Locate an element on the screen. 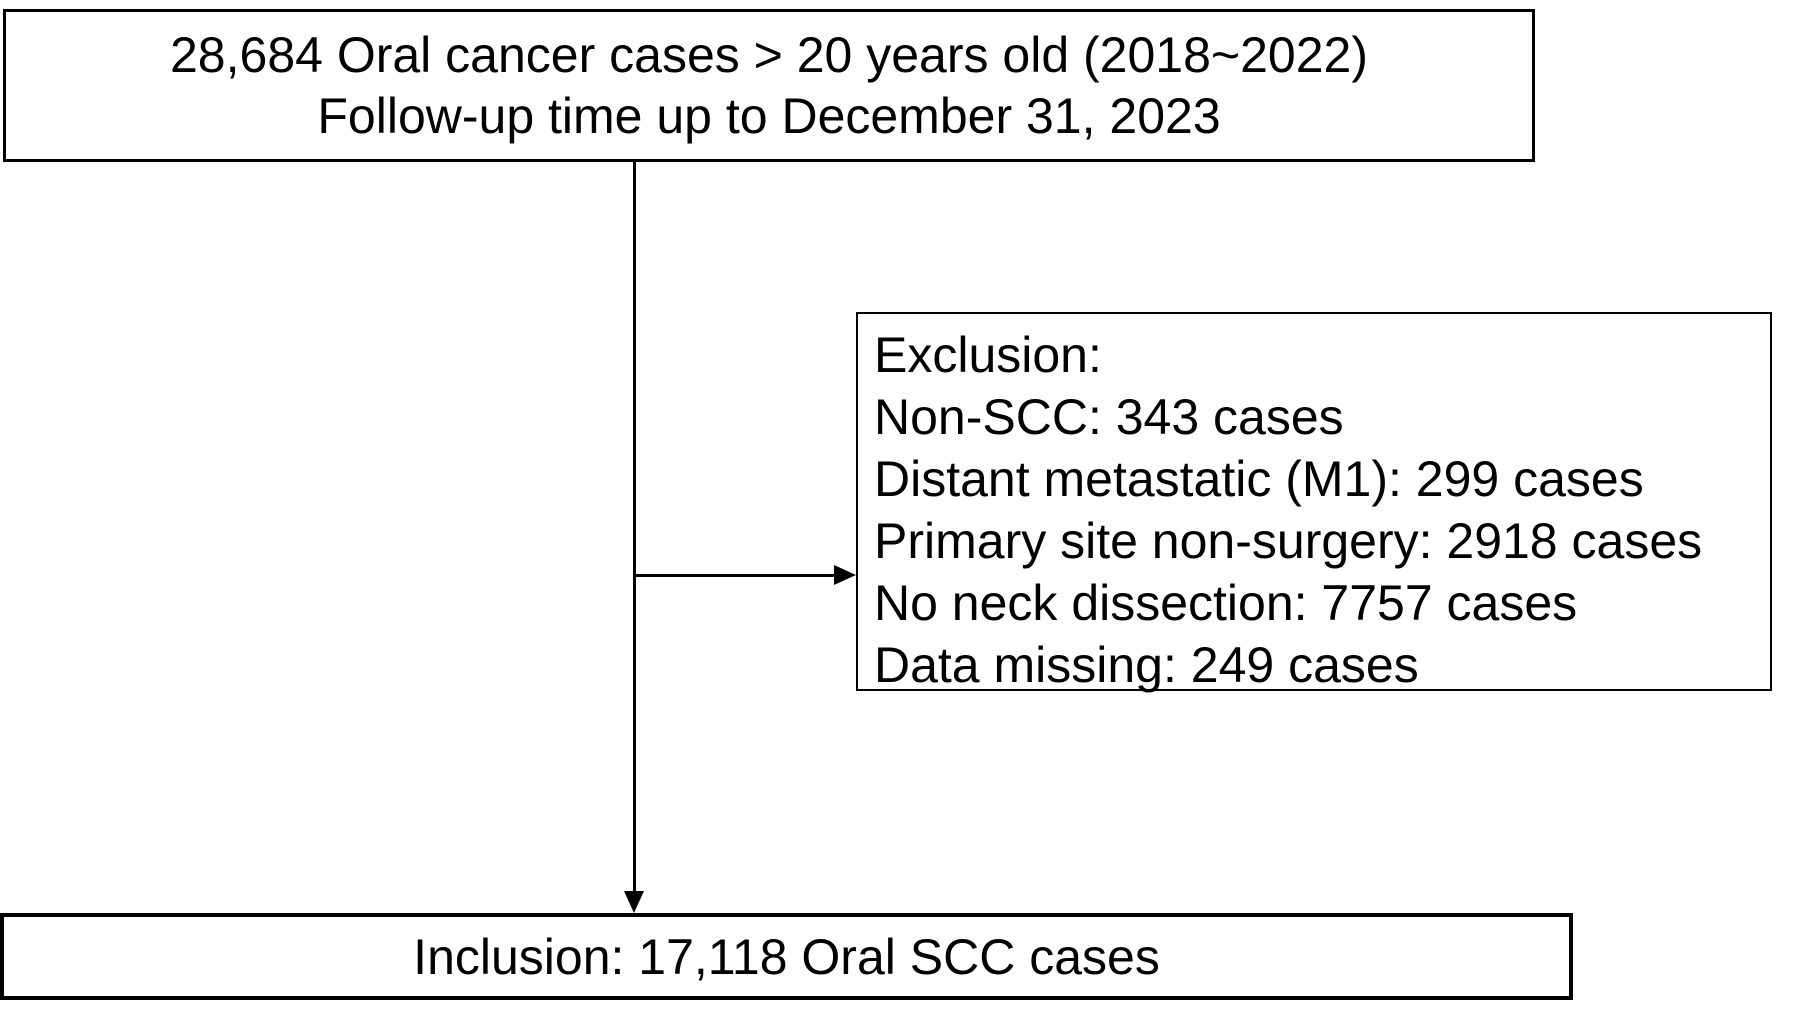 This screenshot has width=1809, height=1011. exclusion-item-primary-site-non-surgery: Primary site non-surgery: 2918 cases is located at coordinates (1288, 541).